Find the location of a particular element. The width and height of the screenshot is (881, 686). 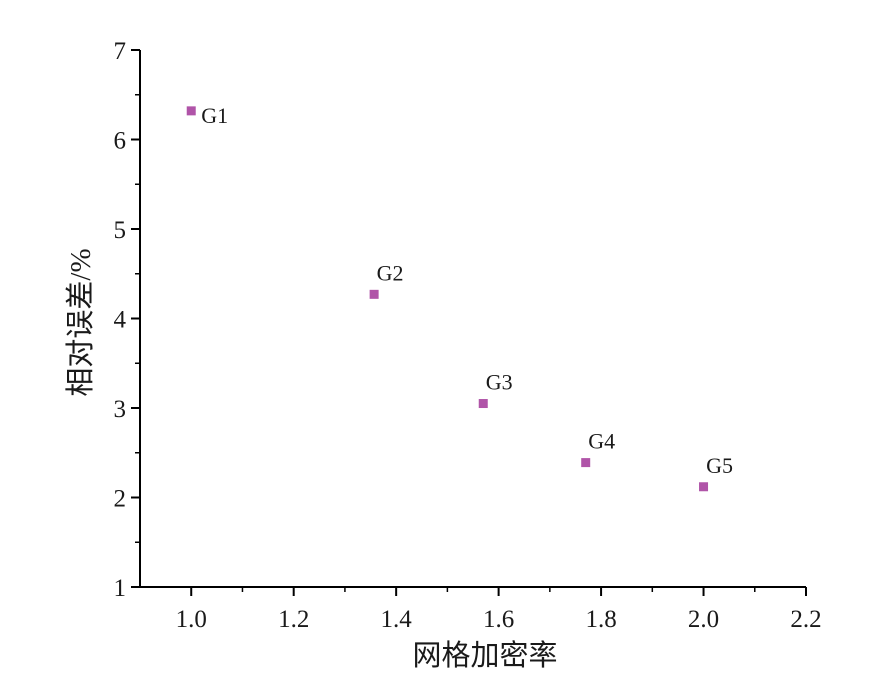

x-tick-label: 2.0 is located at coordinates (703, 619).